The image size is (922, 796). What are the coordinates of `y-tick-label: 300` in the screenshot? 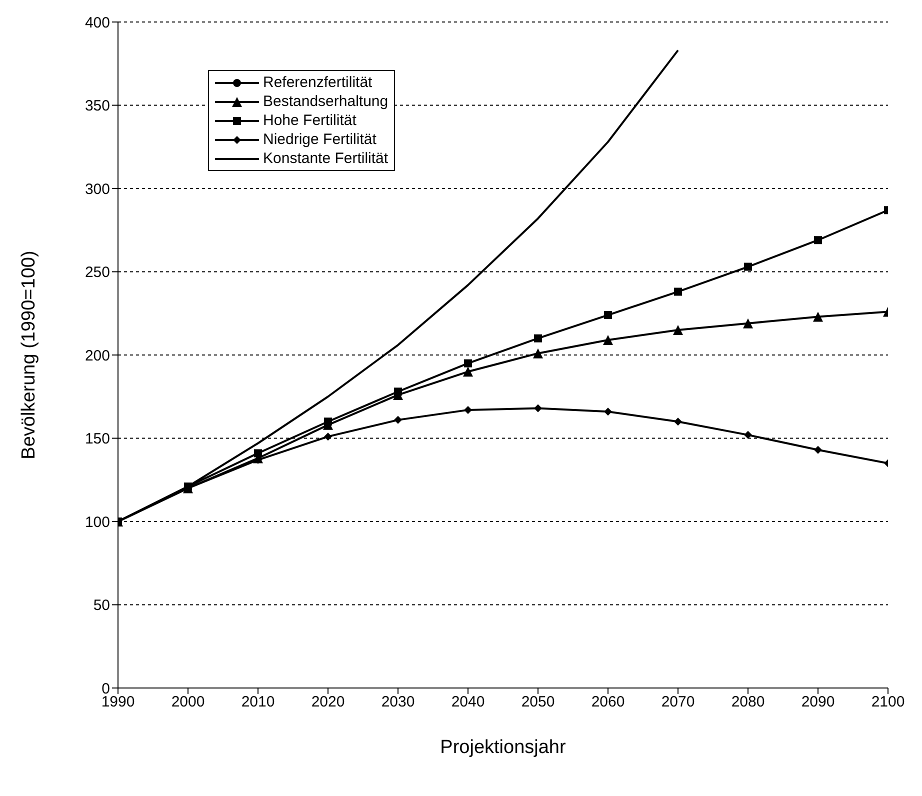 It's located at (97, 189).